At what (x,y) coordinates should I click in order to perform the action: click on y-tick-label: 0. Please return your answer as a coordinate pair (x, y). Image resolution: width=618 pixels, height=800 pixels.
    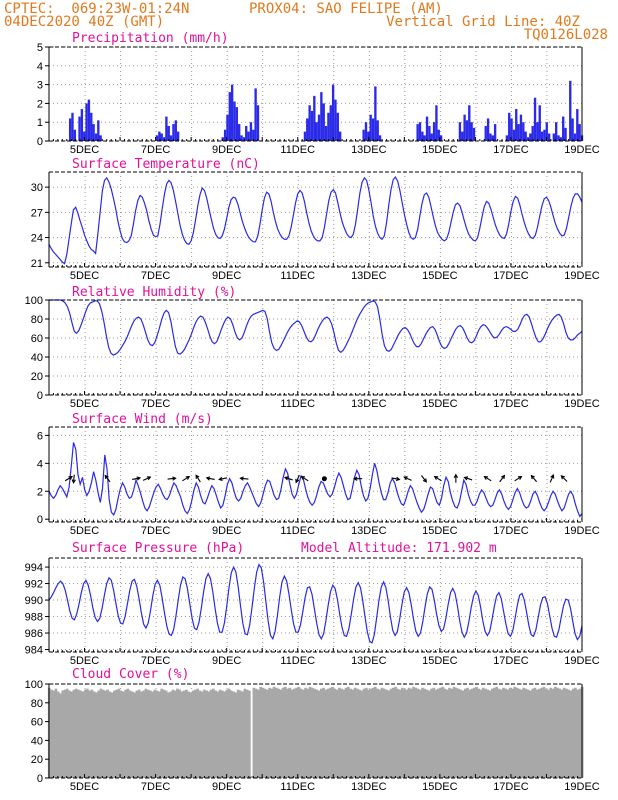
    Looking at the image, I should click on (40, 142).